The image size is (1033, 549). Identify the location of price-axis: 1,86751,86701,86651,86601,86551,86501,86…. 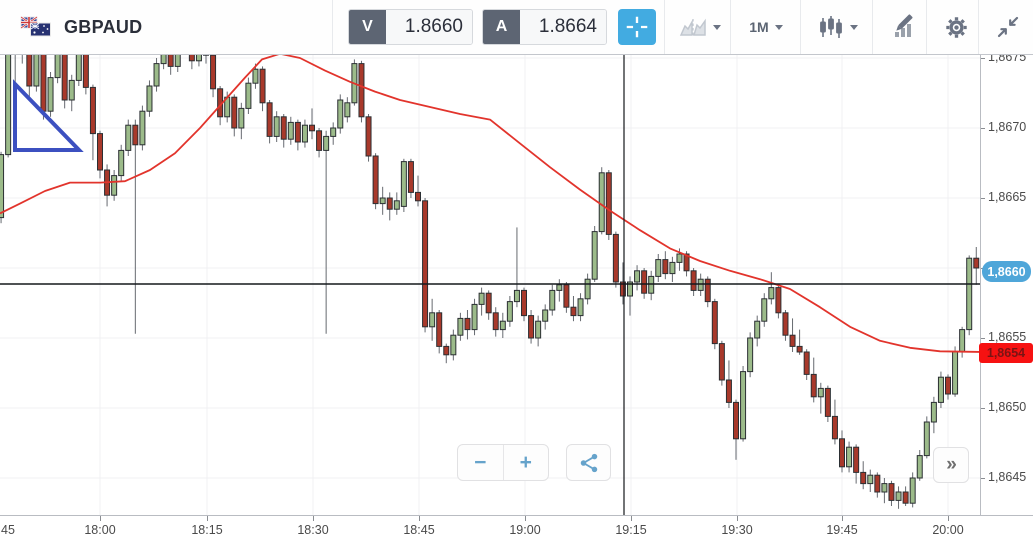
(1006, 282).